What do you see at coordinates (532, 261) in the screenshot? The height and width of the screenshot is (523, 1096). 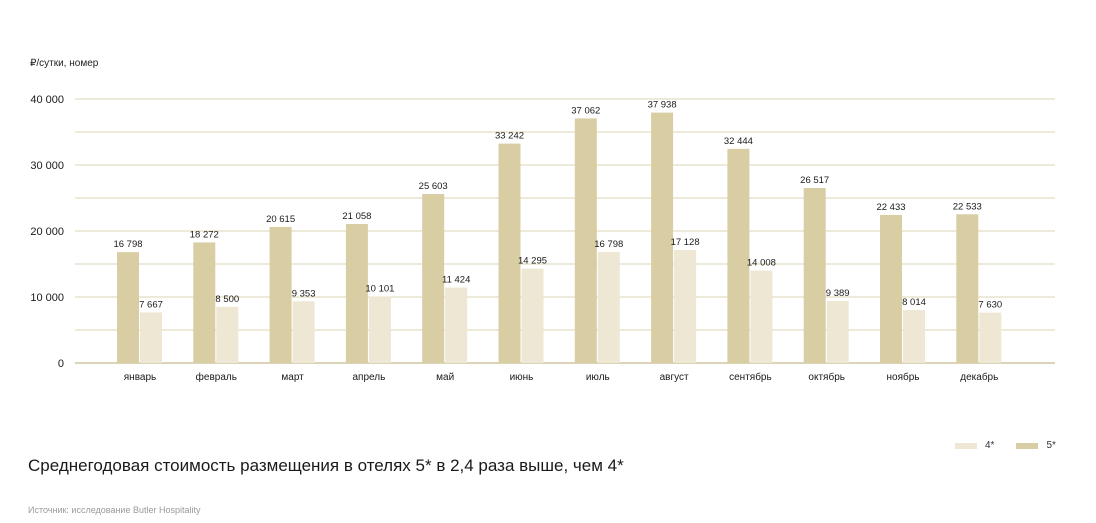 I see `data-label-4star: 14 295` at bounding box center [532, 261].